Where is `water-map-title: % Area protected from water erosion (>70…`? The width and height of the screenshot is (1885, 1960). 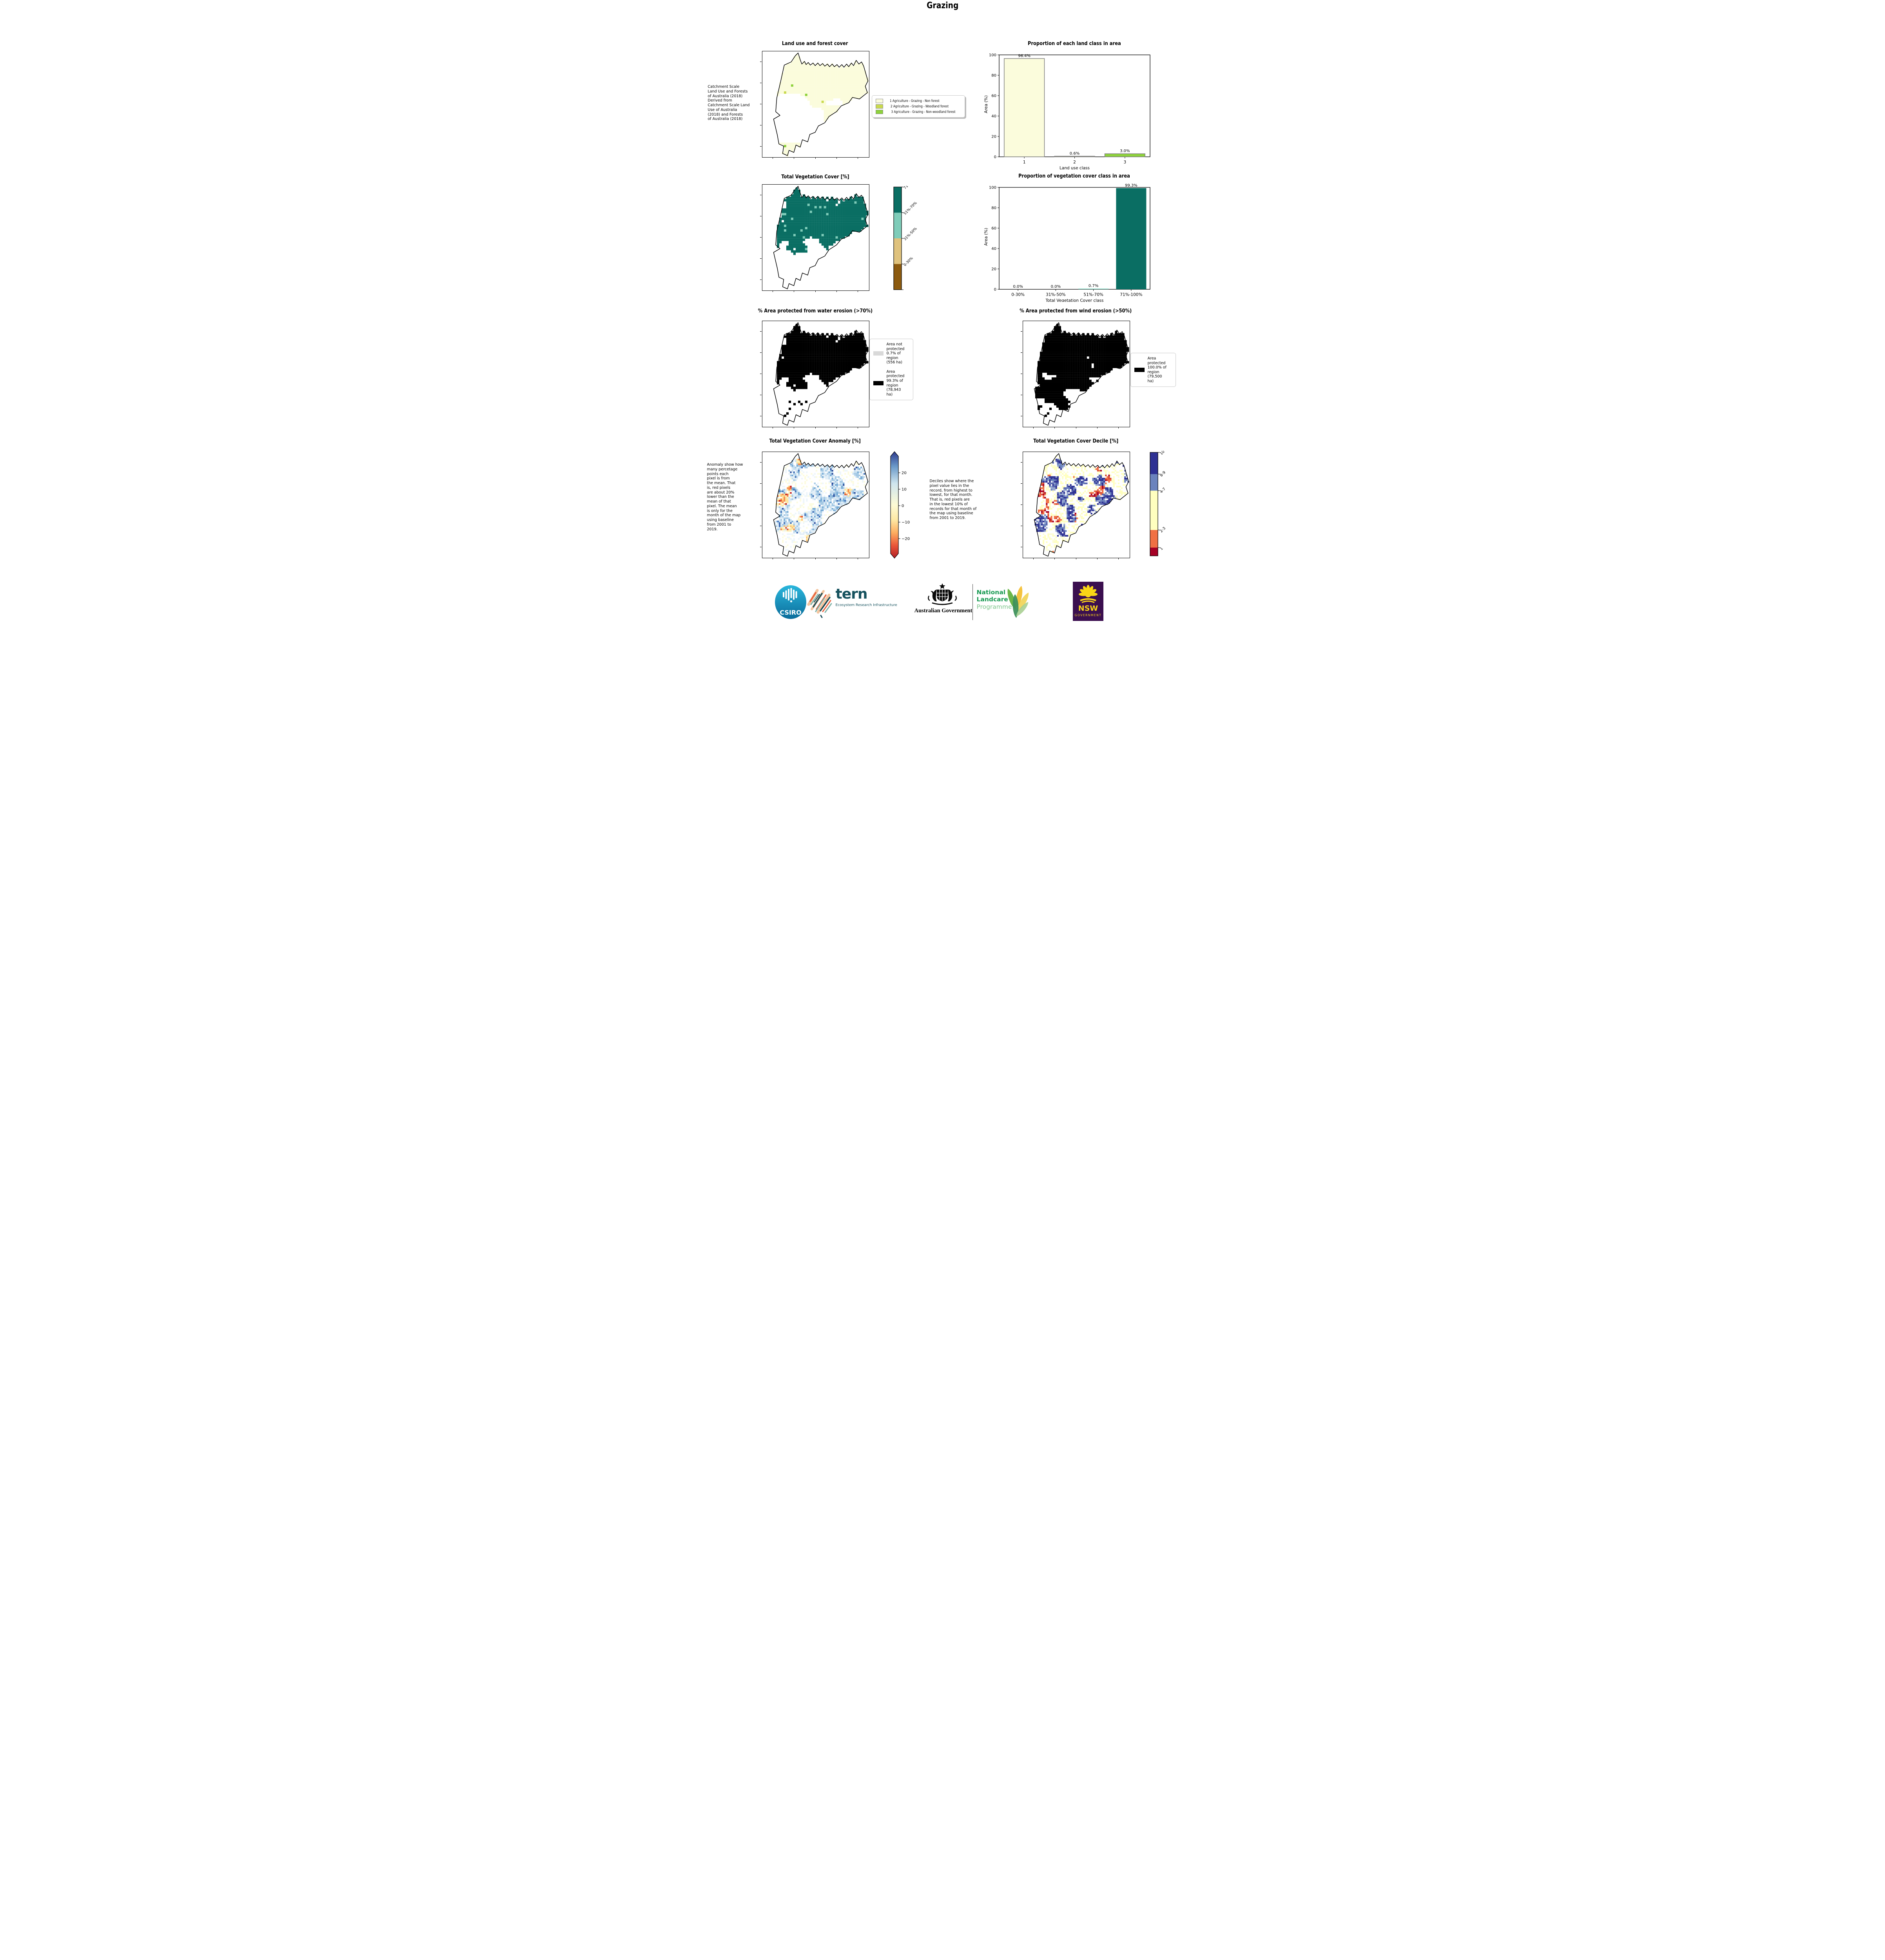
water-map-title: % Area protected from water erosion (>70… is located at coordinates (816, 311).